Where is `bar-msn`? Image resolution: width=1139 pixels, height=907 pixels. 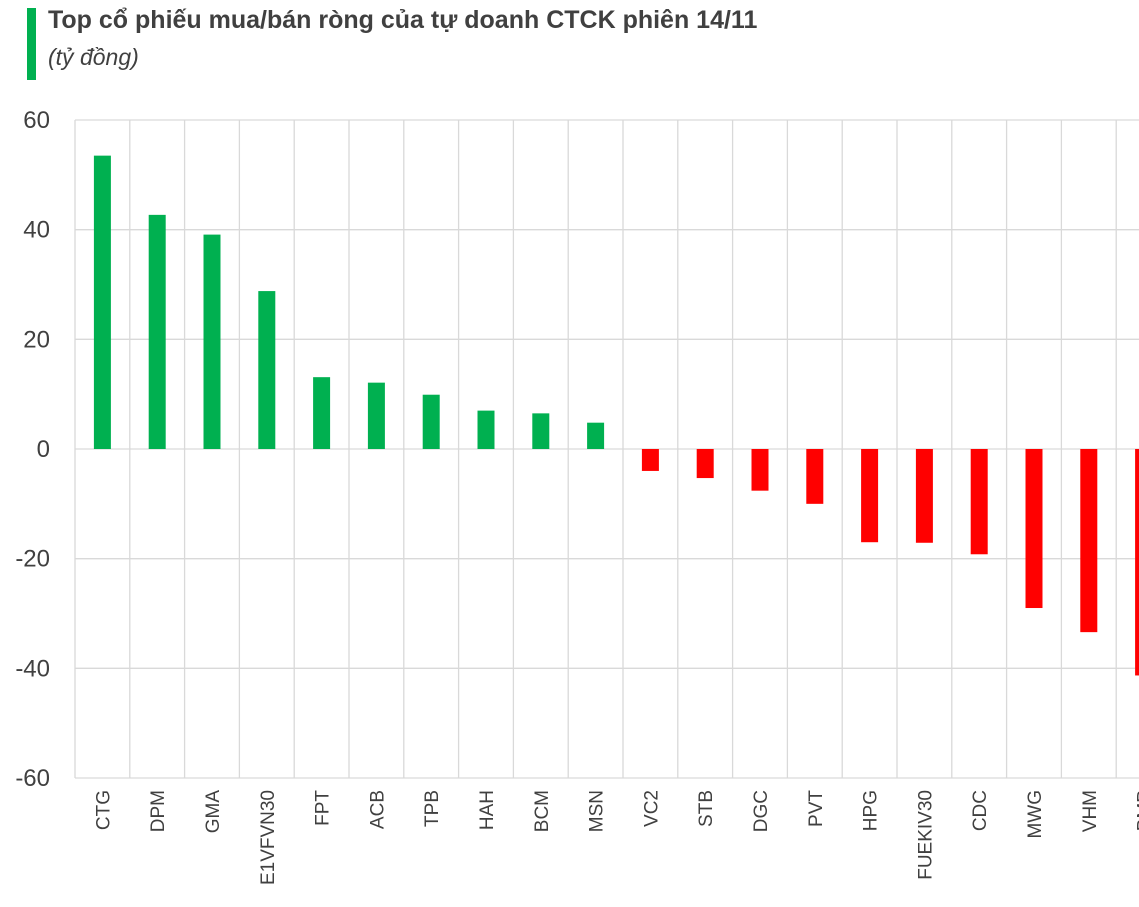
bar-msn is located at coordinates (596, 435).